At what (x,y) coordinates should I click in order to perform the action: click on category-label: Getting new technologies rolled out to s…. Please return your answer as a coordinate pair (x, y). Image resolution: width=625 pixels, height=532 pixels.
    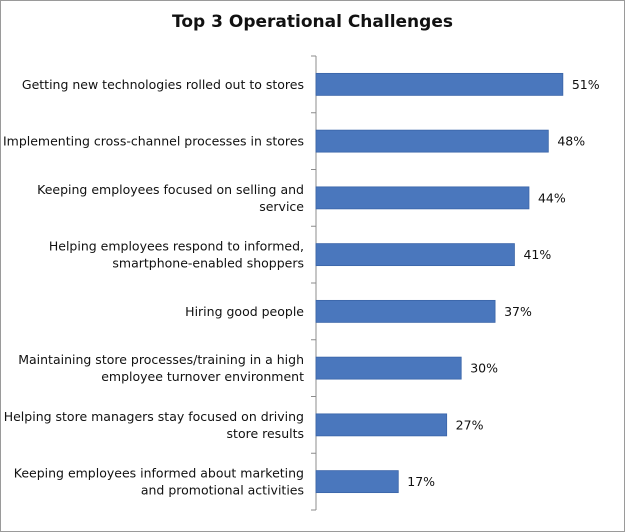
    Looking at the image, I should click on (163, 84).